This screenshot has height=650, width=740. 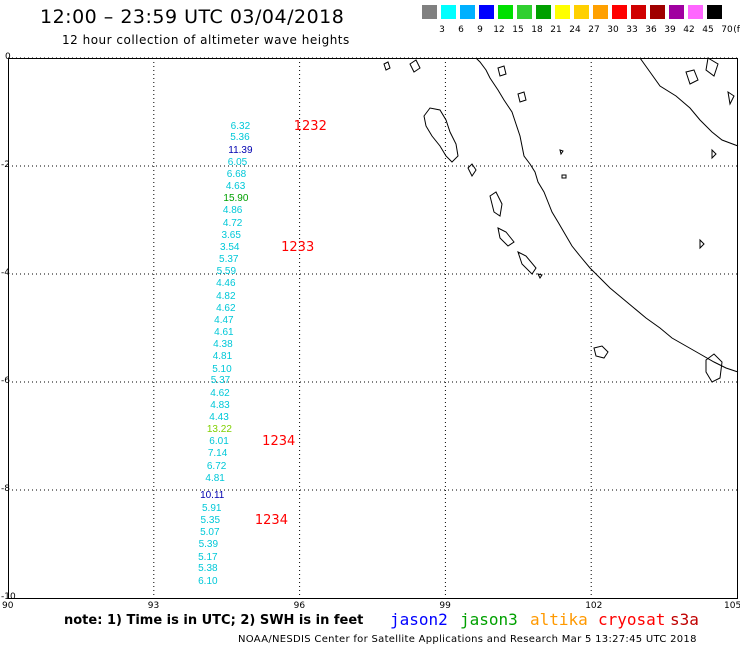 What do you see at coordinates (224, 332) in the screenshot?
I see `swh-value: 4.61` at bounding box center [224, 332].